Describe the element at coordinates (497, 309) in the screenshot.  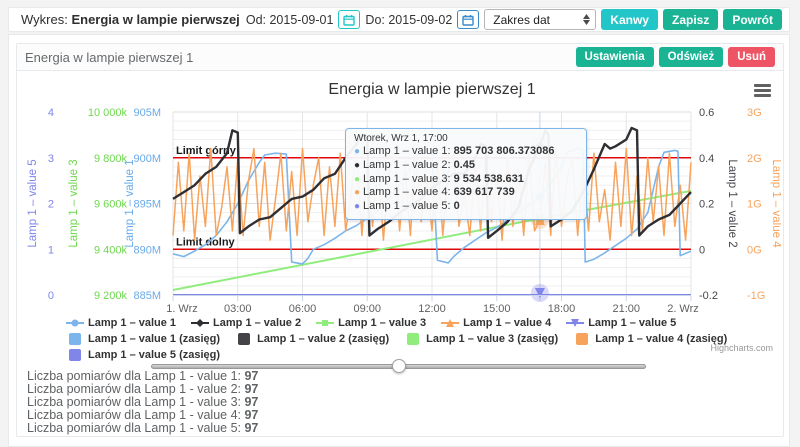
I see `svg-text: 15:00` at that location.